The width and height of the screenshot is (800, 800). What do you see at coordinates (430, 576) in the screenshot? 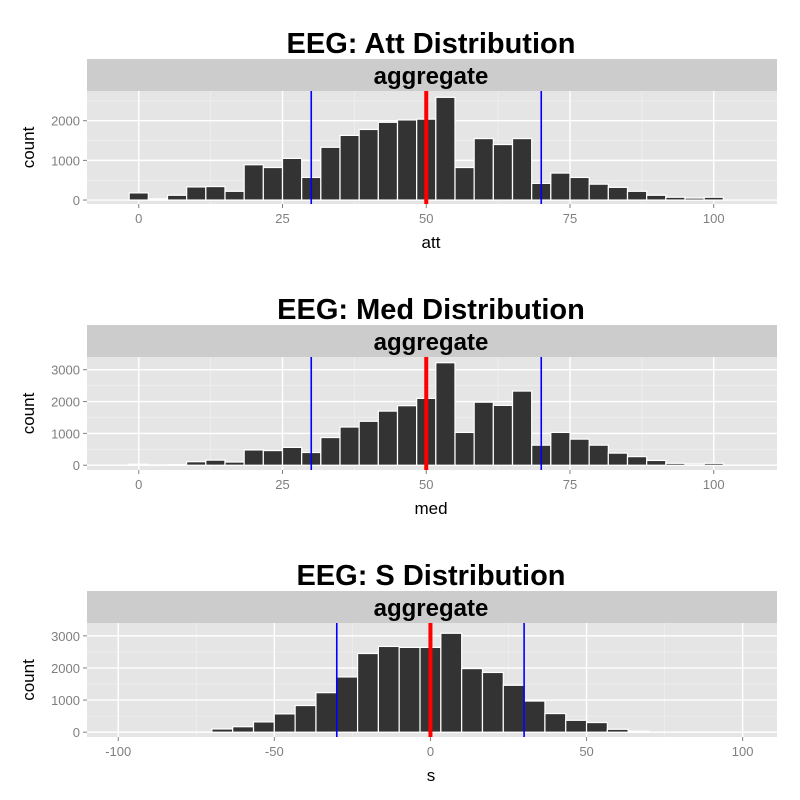
I see `chart-title: EEG: S Distribution` at bounding box center [430, 576].